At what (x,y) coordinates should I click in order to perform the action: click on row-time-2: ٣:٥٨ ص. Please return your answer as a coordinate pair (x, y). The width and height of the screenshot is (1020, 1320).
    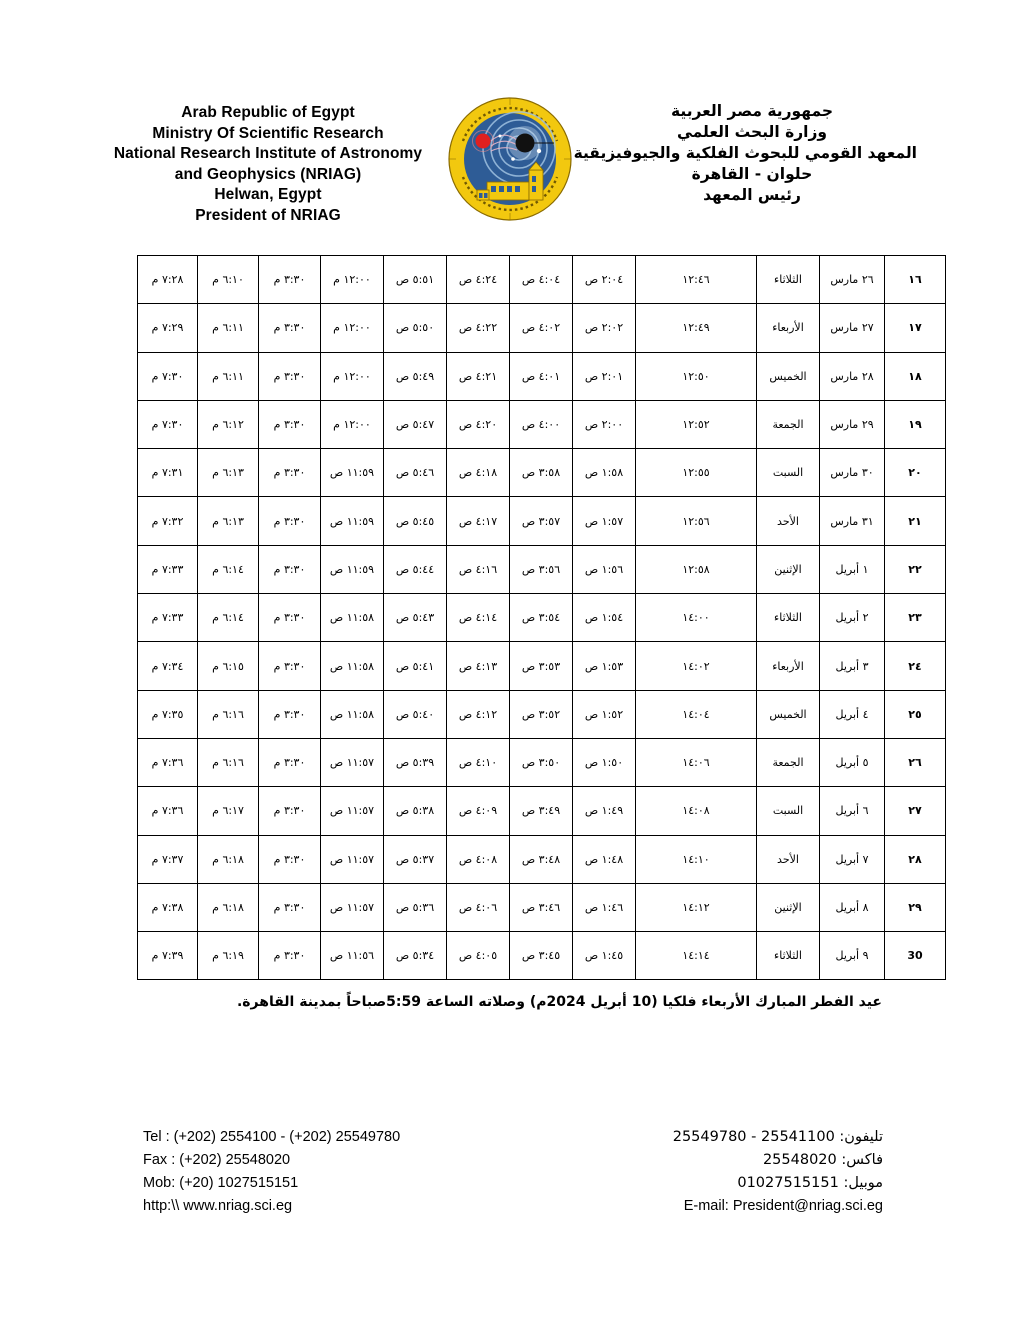
    Looking at the image, I should click on (541, 473).